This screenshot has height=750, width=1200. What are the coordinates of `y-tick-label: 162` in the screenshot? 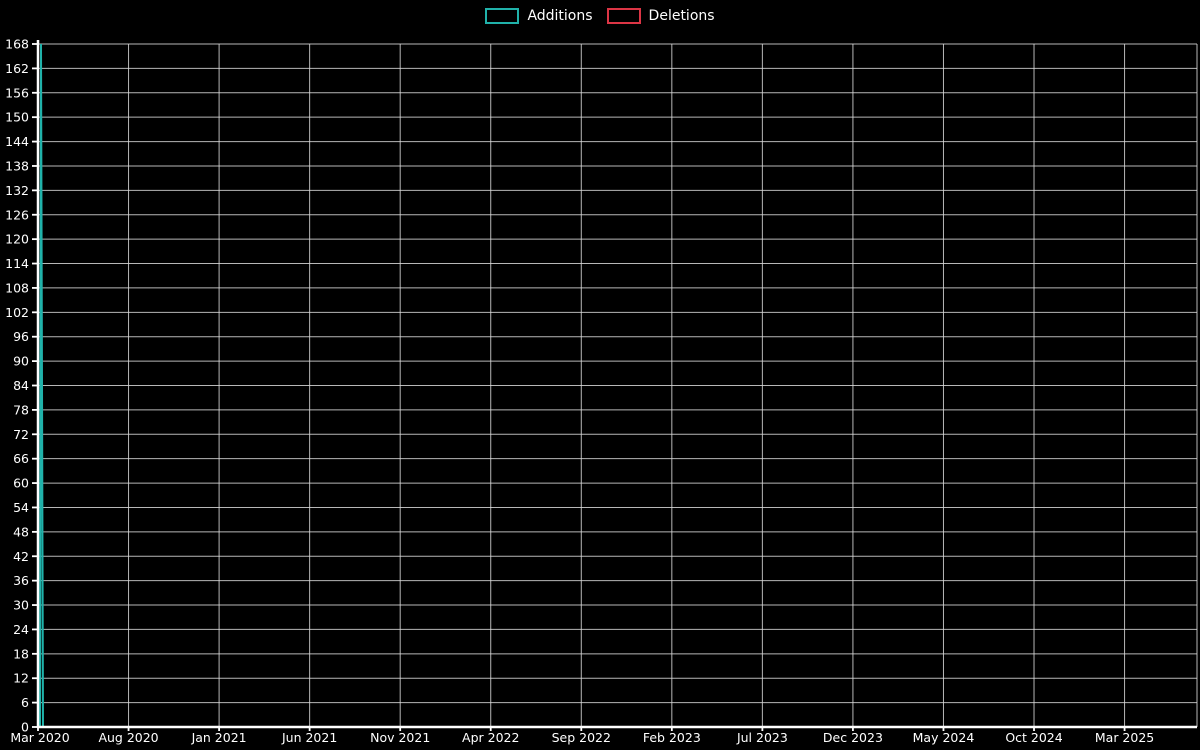 It's located at (17, 68).